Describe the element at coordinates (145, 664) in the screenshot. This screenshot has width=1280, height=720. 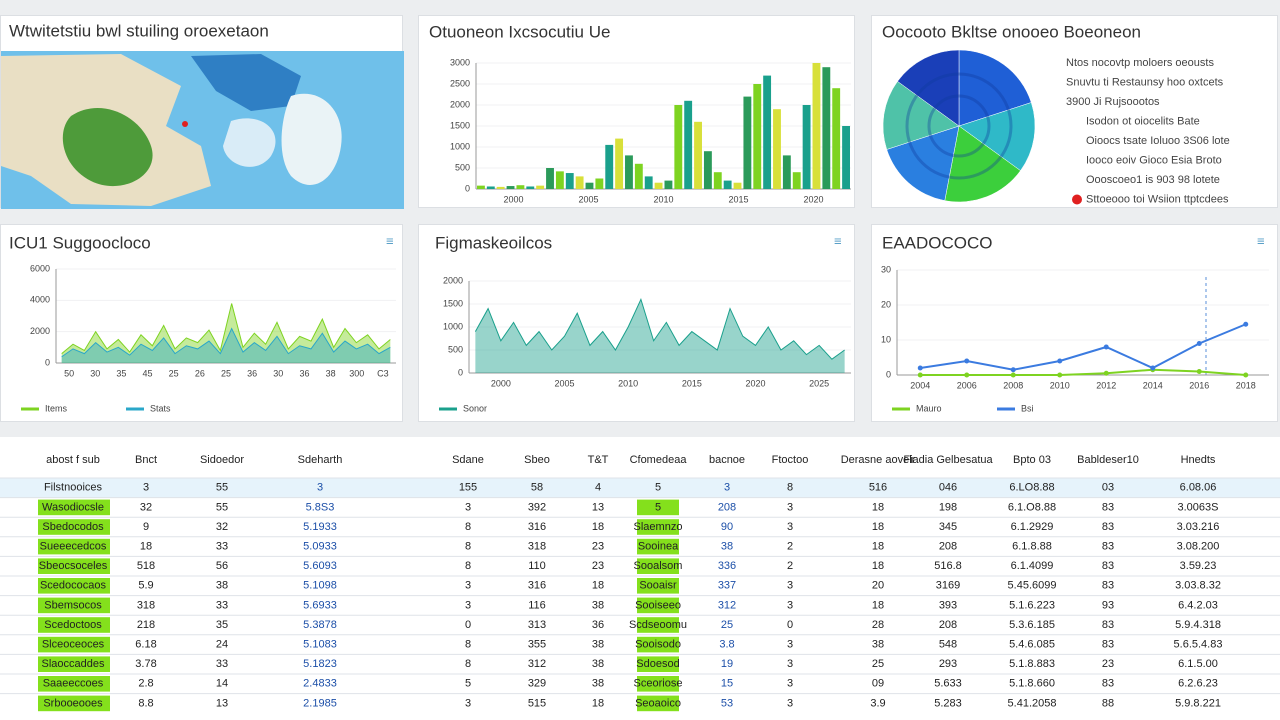
I see `table-cell: 3.78` at that location.